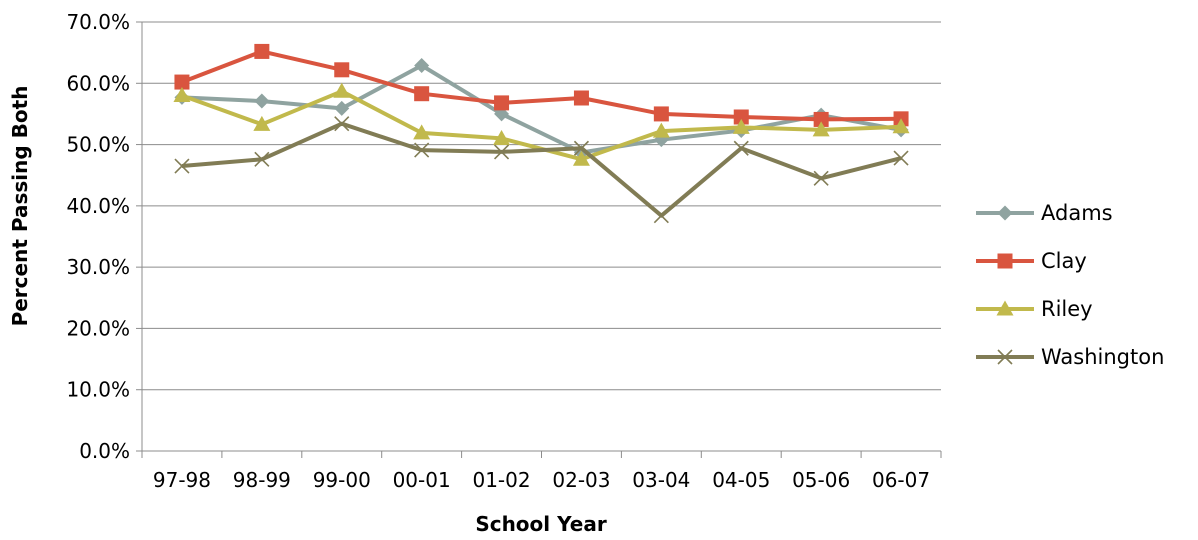 The width and height of the screenshot is (1198, 540). I want to click on legend-marker-riley, so click(1005, 308).